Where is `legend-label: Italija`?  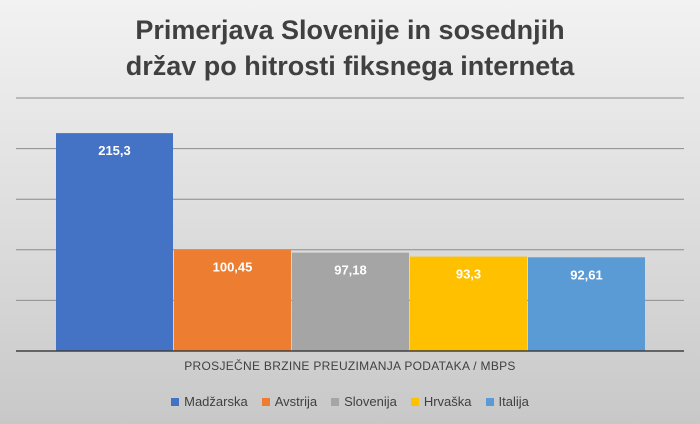 legend-label: Italija is located at coordinates (513, 401).